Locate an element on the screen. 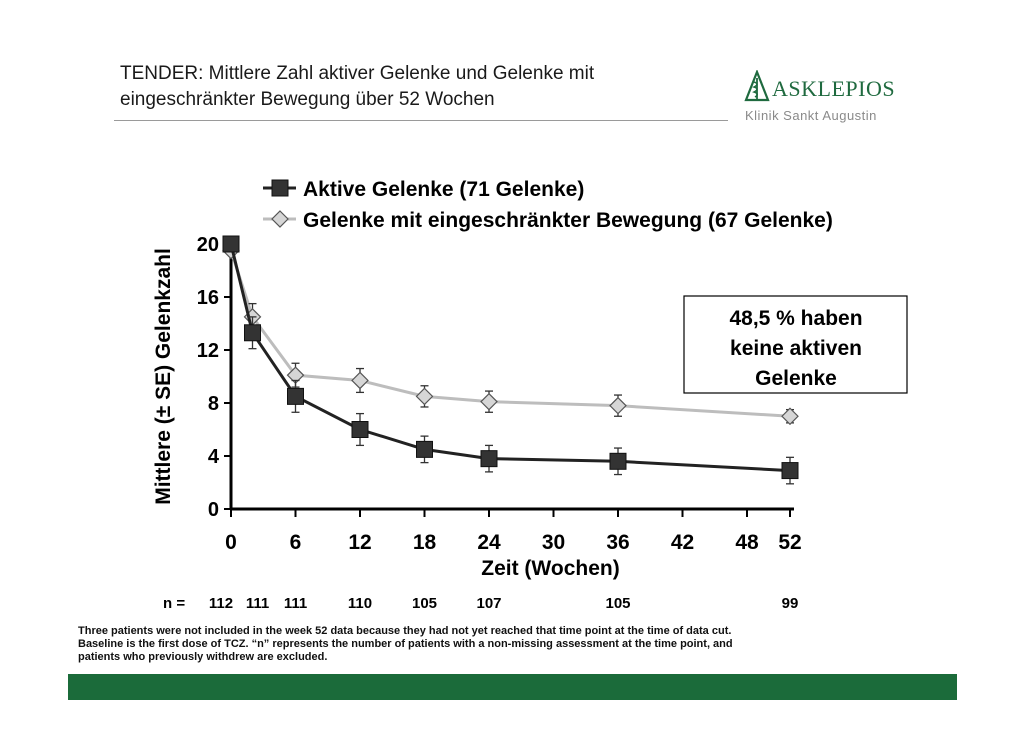  x-tick-label: 12 is located at coordinates (359, 542).